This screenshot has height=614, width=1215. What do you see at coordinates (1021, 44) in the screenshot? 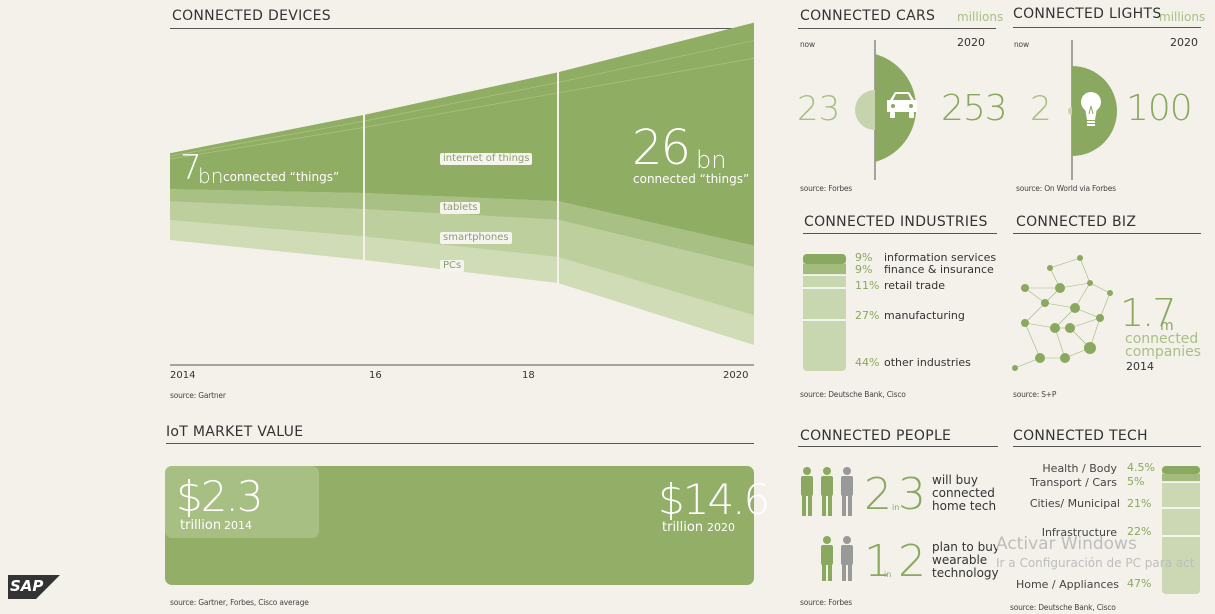
I see `lights-now-label: now` at bounding box center [1021, 44].